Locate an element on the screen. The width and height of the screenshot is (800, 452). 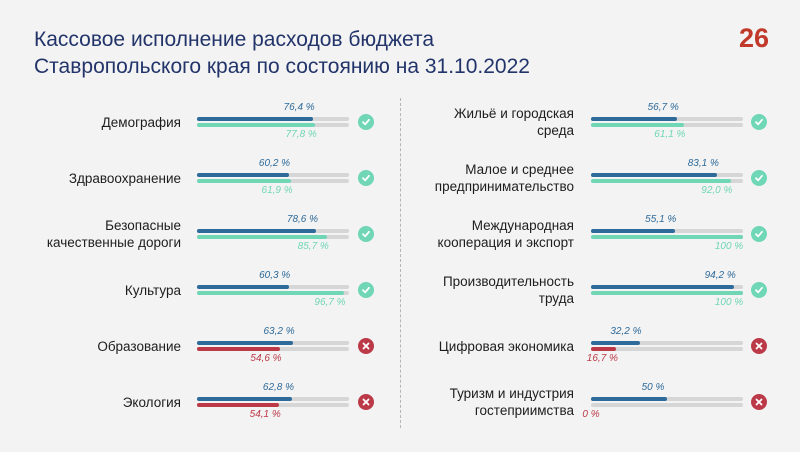
category-label-text: Международная кооперация и экспорт is located at coordinates (505, 234).